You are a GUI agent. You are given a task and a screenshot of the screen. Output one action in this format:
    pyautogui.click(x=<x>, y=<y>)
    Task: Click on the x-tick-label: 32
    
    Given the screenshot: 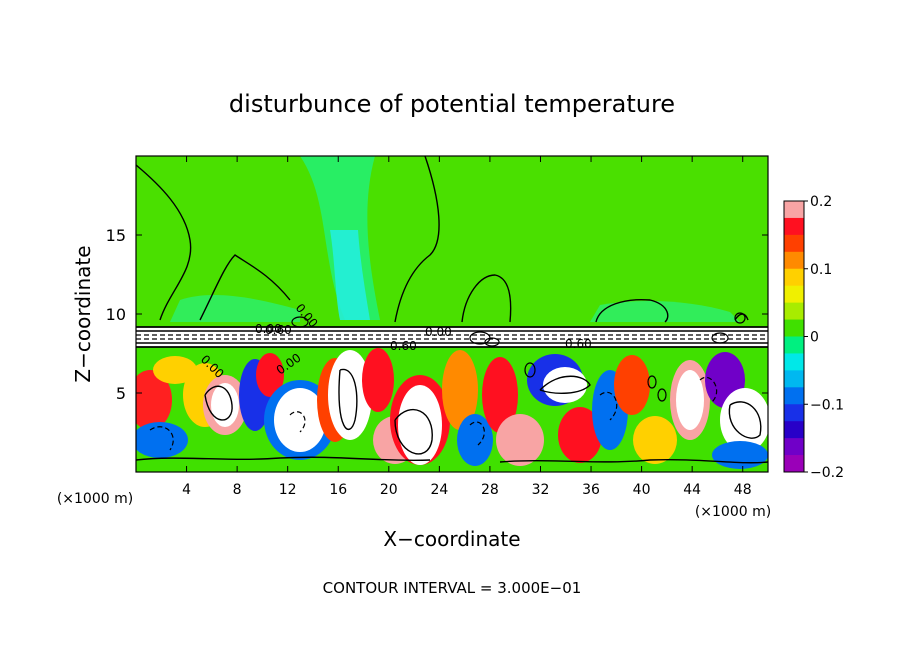 What is the action you would take?
    pyautogui.click(x=541, y=490)
    